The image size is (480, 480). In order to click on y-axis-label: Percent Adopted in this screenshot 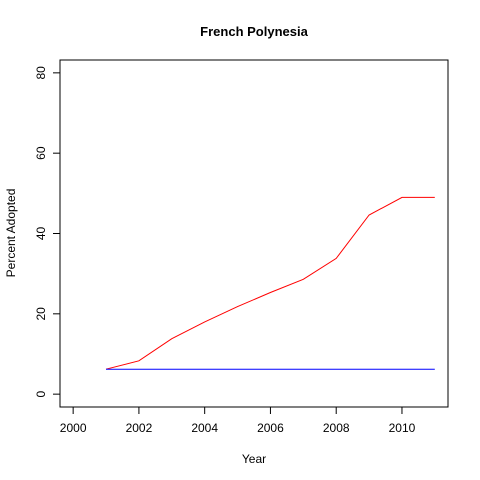, I will do `click(11, 233)`.